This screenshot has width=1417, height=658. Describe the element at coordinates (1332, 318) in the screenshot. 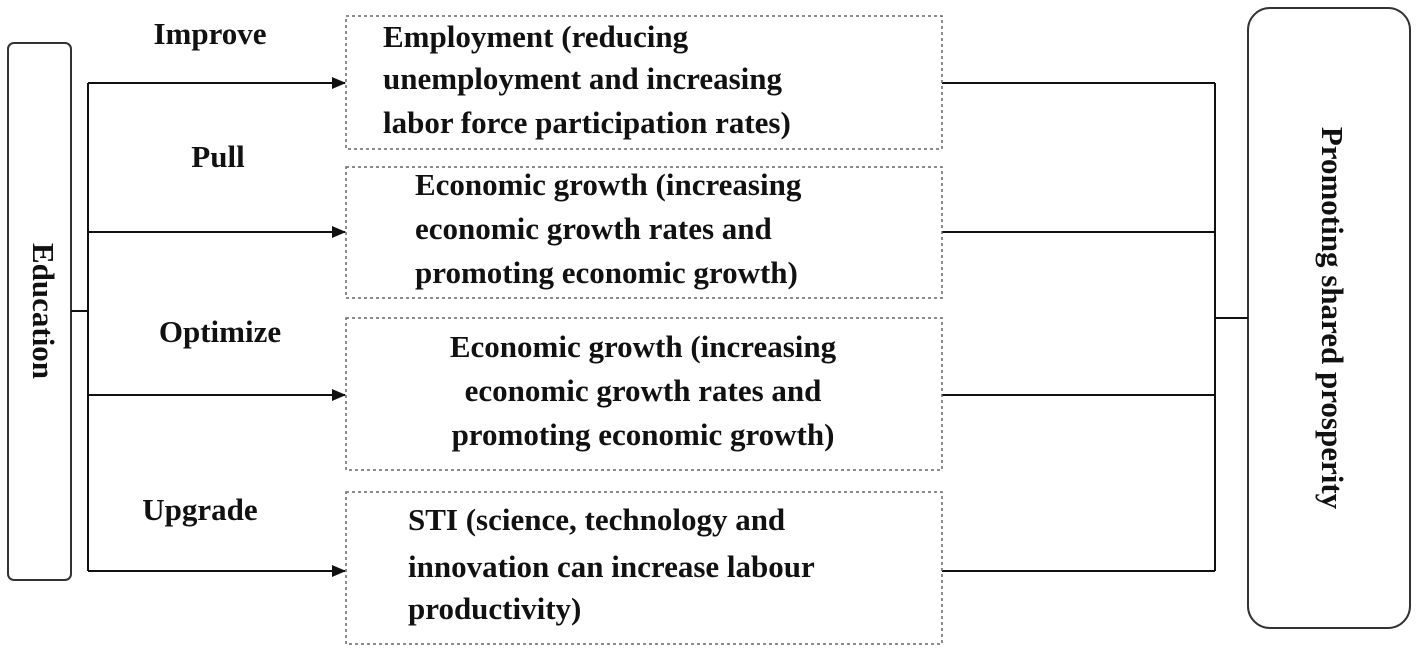

I see `target-label: Promoting shared prosperity` at that location.